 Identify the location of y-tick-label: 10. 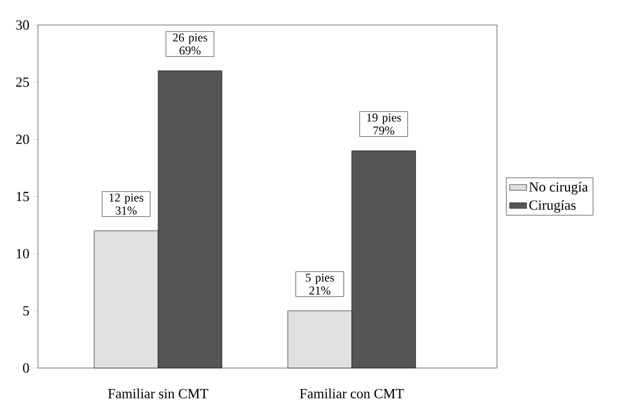
(22, 253).